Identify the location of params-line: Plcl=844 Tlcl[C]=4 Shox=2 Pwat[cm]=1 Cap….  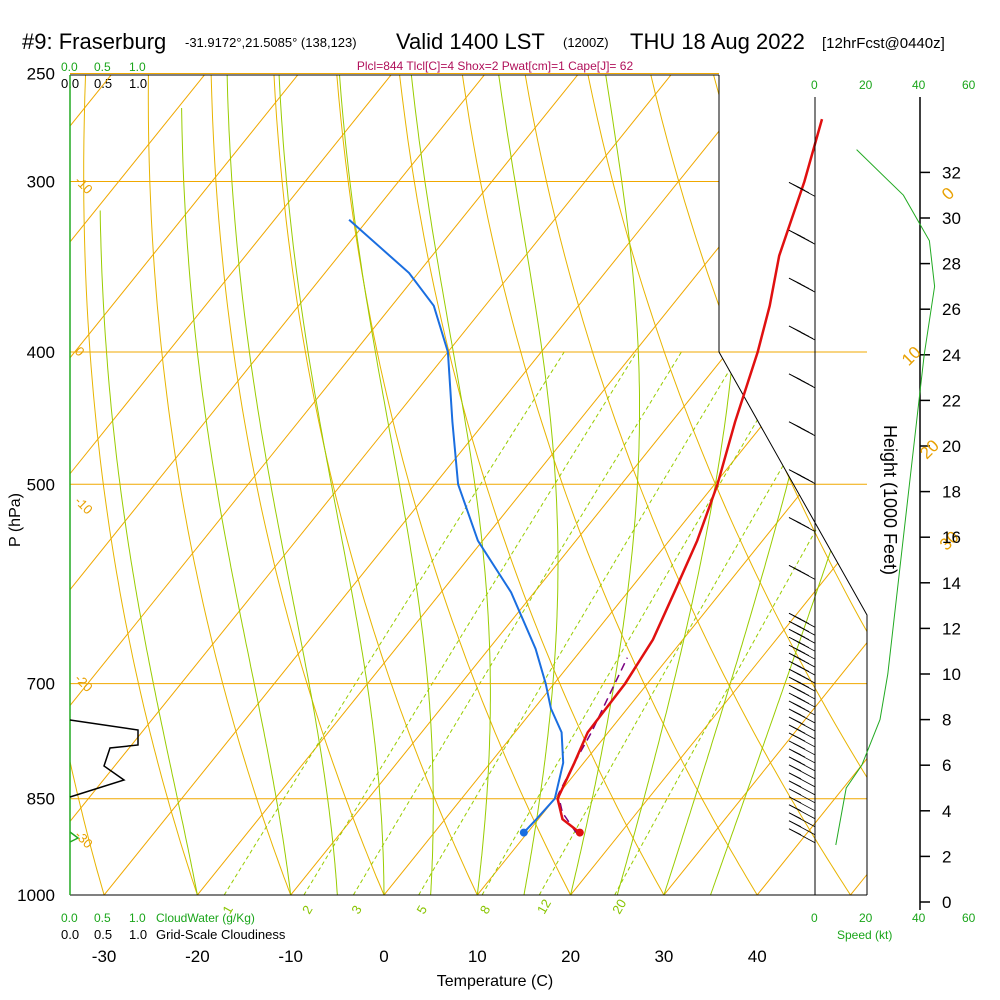
(495, 66).